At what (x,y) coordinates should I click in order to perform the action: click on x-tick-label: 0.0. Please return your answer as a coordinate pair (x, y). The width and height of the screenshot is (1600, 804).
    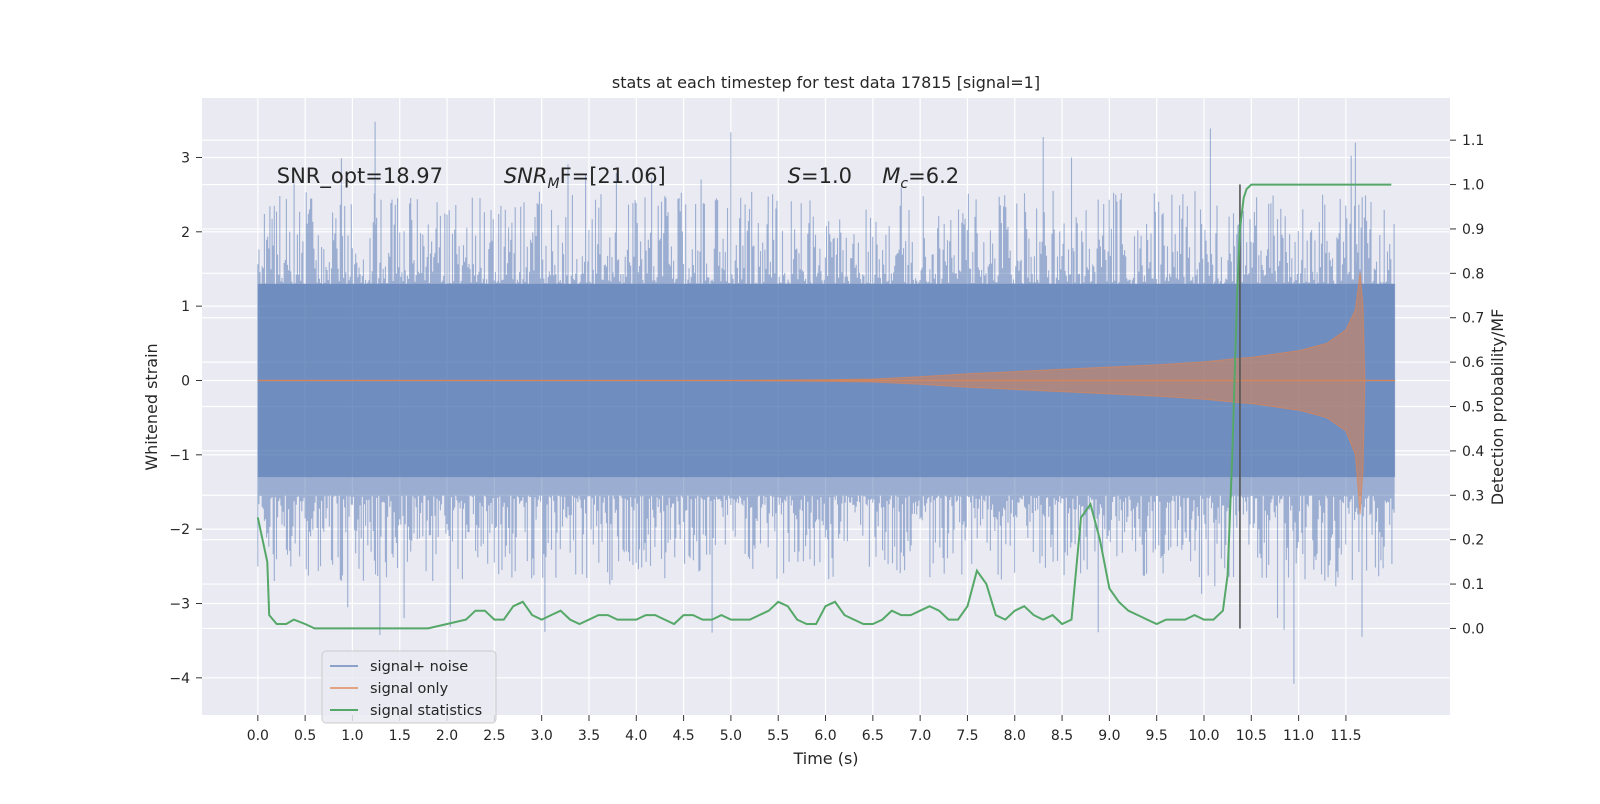
    Looking at the image, I should click on (258, 736).